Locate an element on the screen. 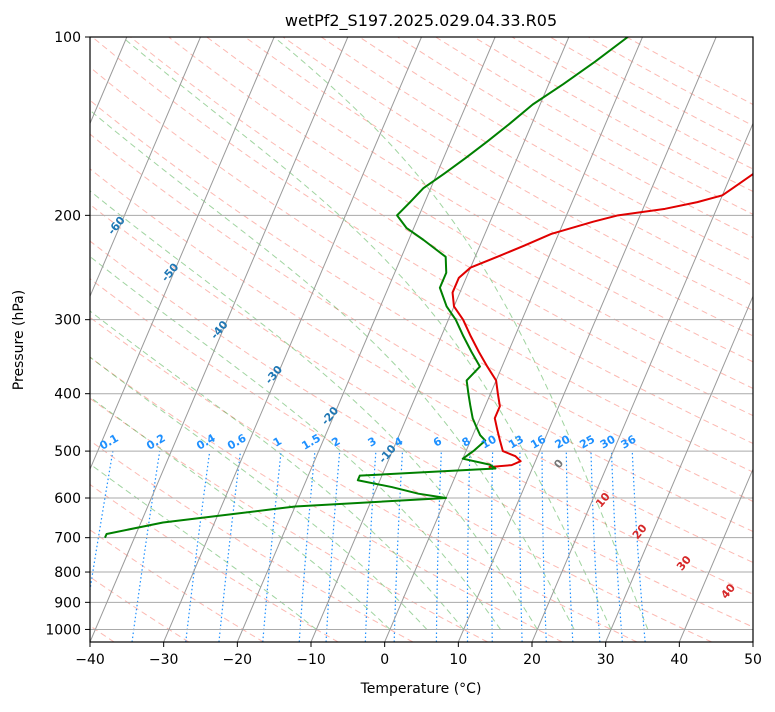 This screenshot has height=712, width=775. y-tick-label: 500 is located at coordinates (67, 452).